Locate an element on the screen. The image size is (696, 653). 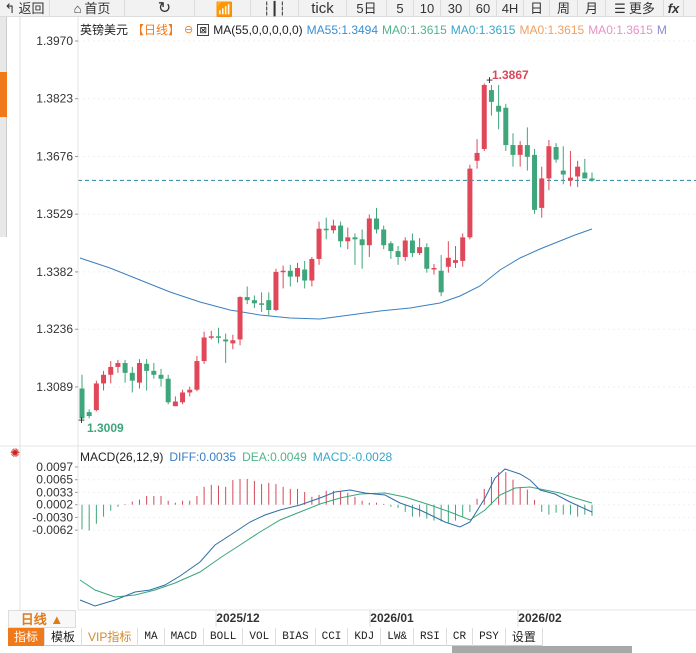
svg-text: 0.0002 is located at coordinates (54, 505).